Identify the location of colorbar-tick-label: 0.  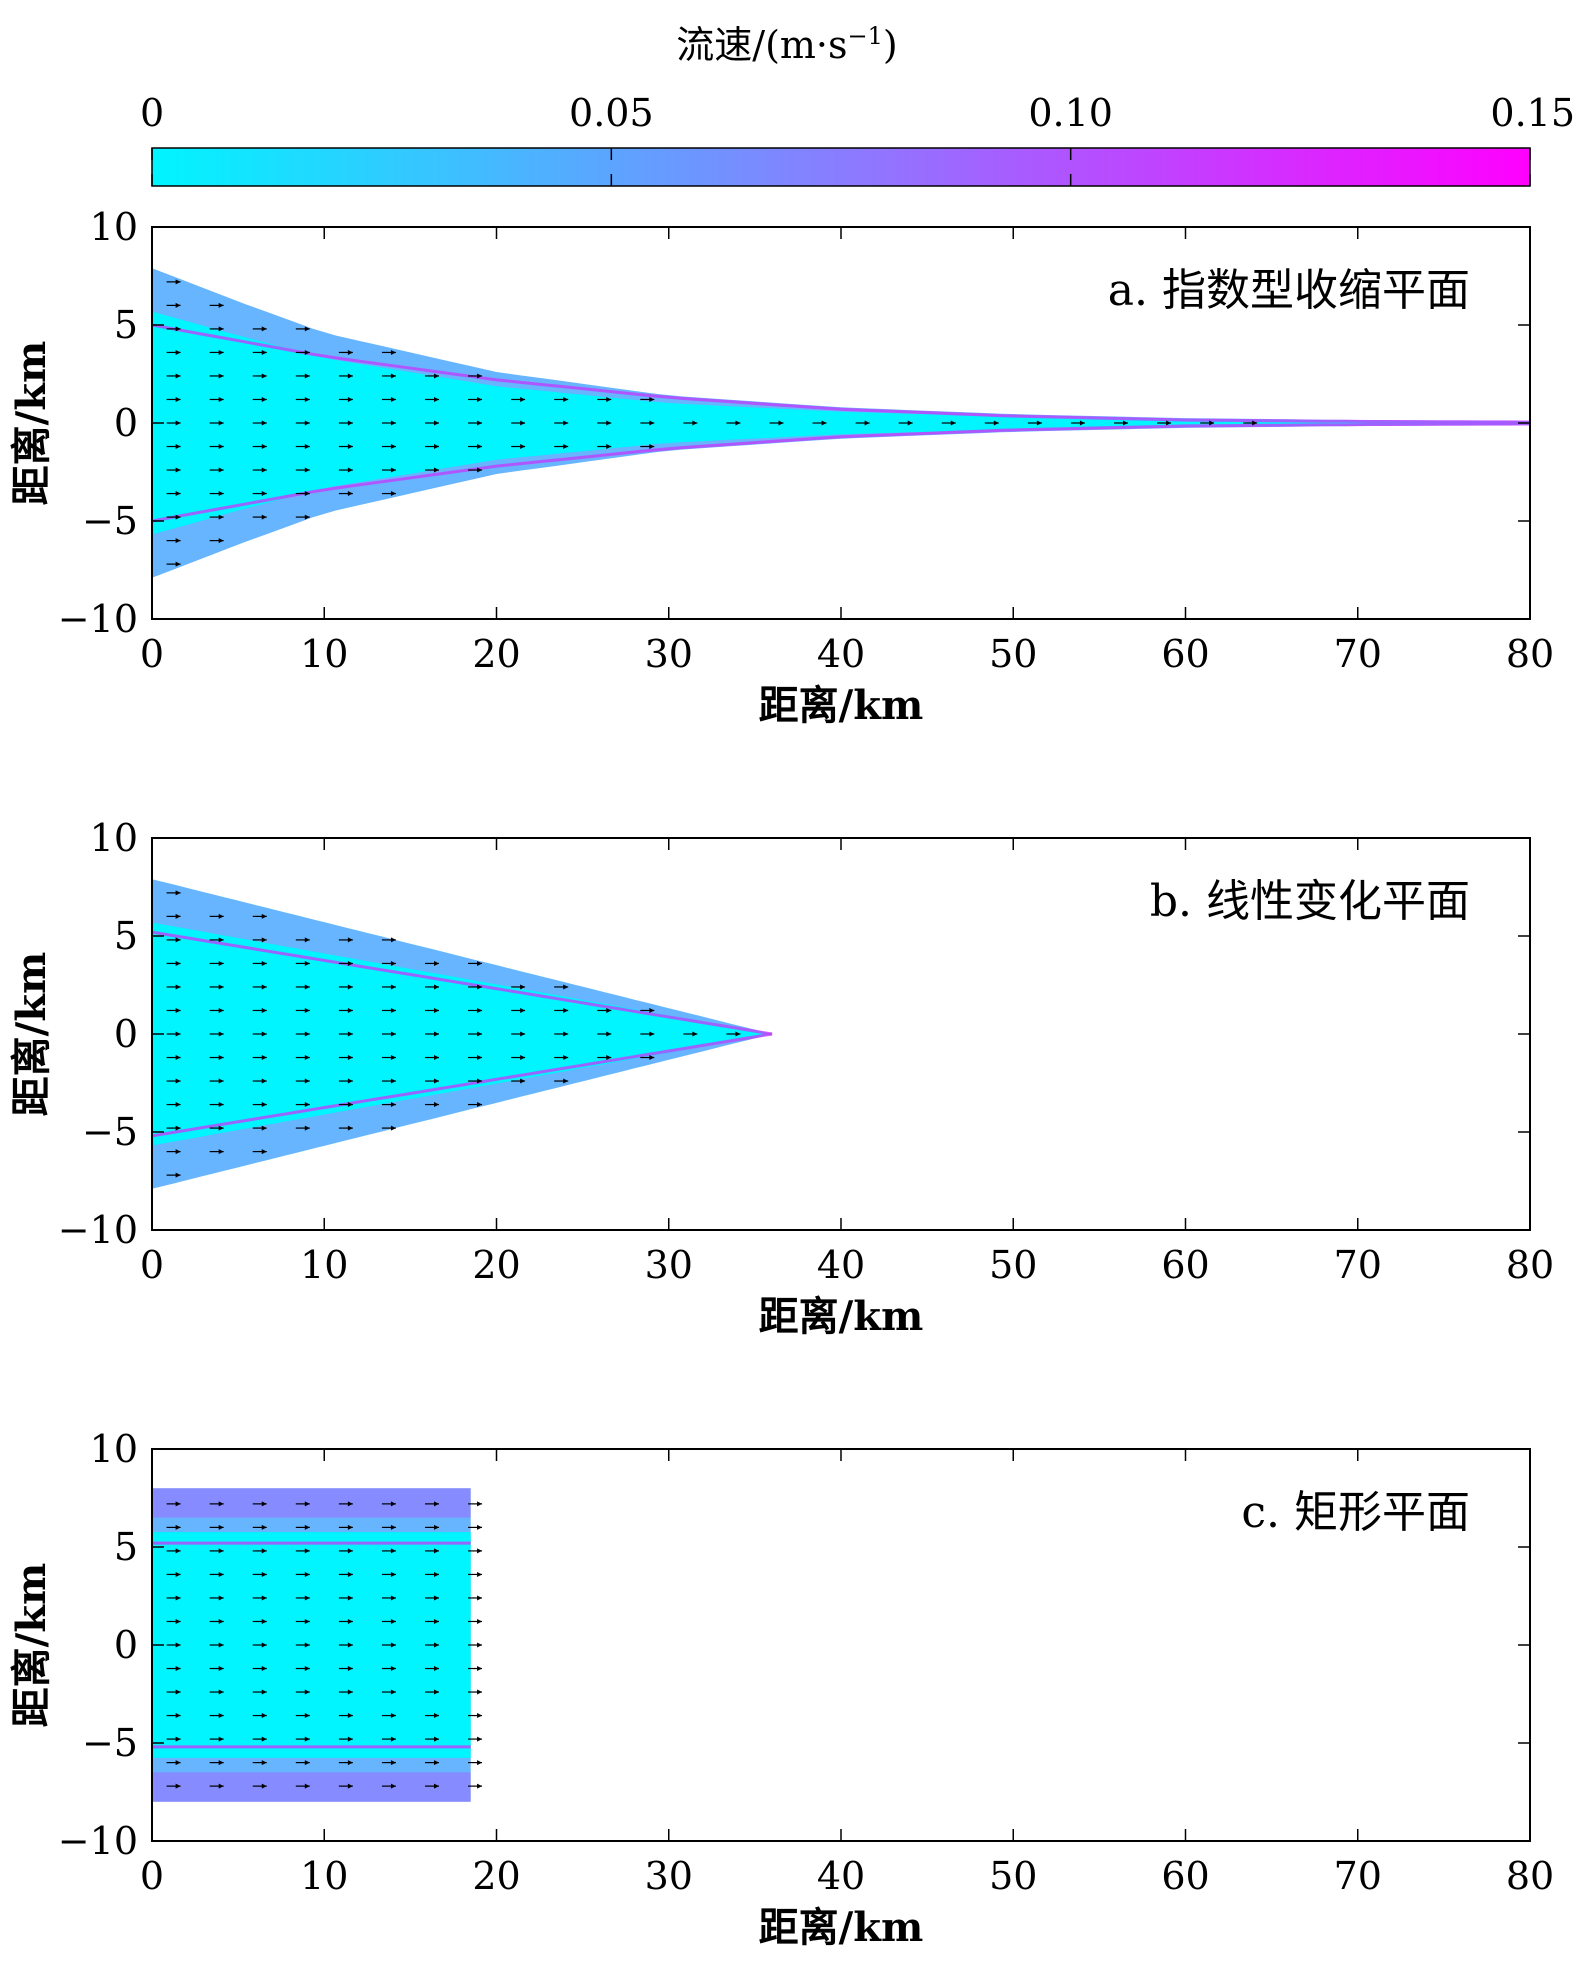
(152, 113).